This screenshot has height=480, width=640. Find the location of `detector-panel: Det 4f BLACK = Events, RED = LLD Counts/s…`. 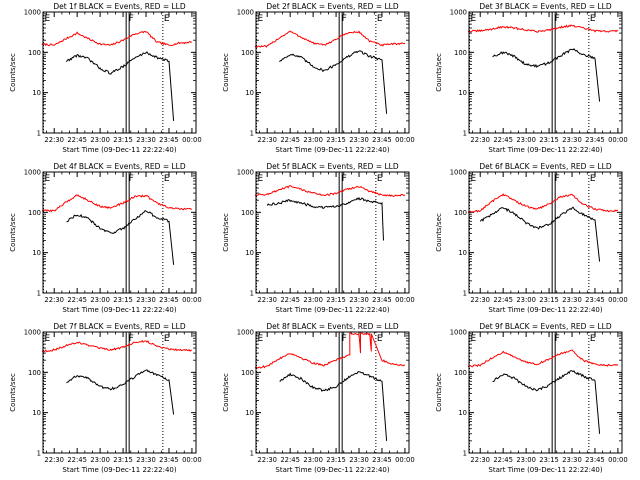

detector-panel: Det 4f BLACK = Events, RED = LLD Counts/s… is located at coordinates (105, 238).